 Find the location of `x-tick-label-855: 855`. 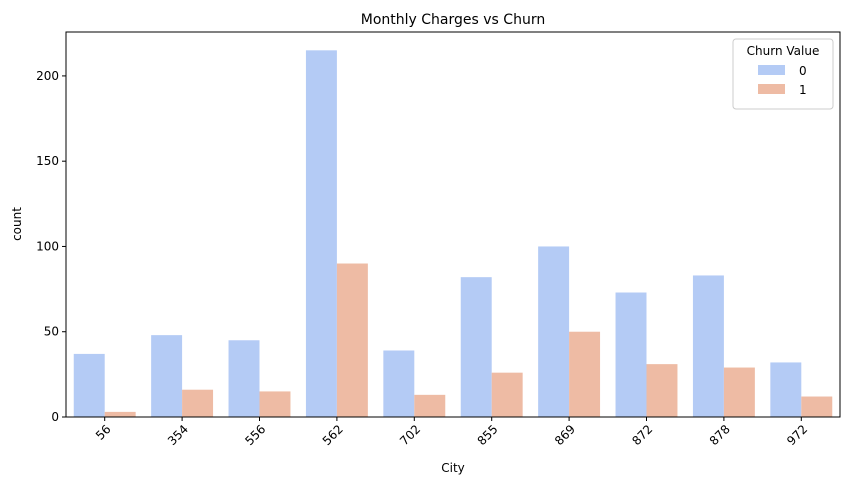

x-tick-label-855: 855 is located at coordinates (488, 435).